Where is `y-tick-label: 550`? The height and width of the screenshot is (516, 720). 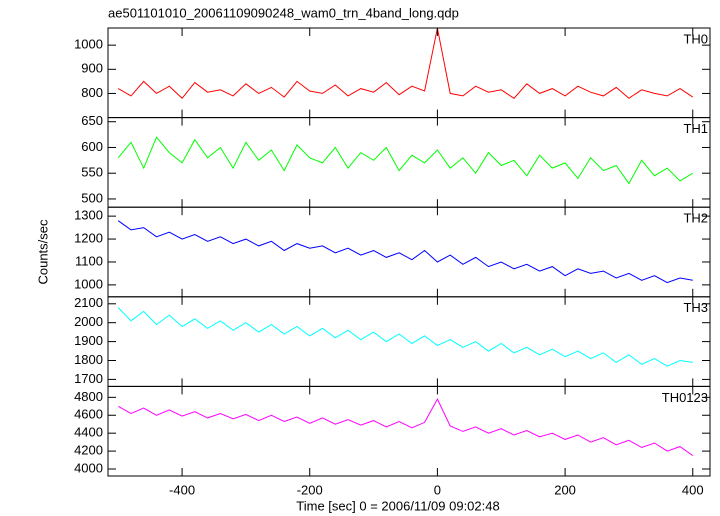
y-tick-label: 550 is located at coordinates (92, 172).